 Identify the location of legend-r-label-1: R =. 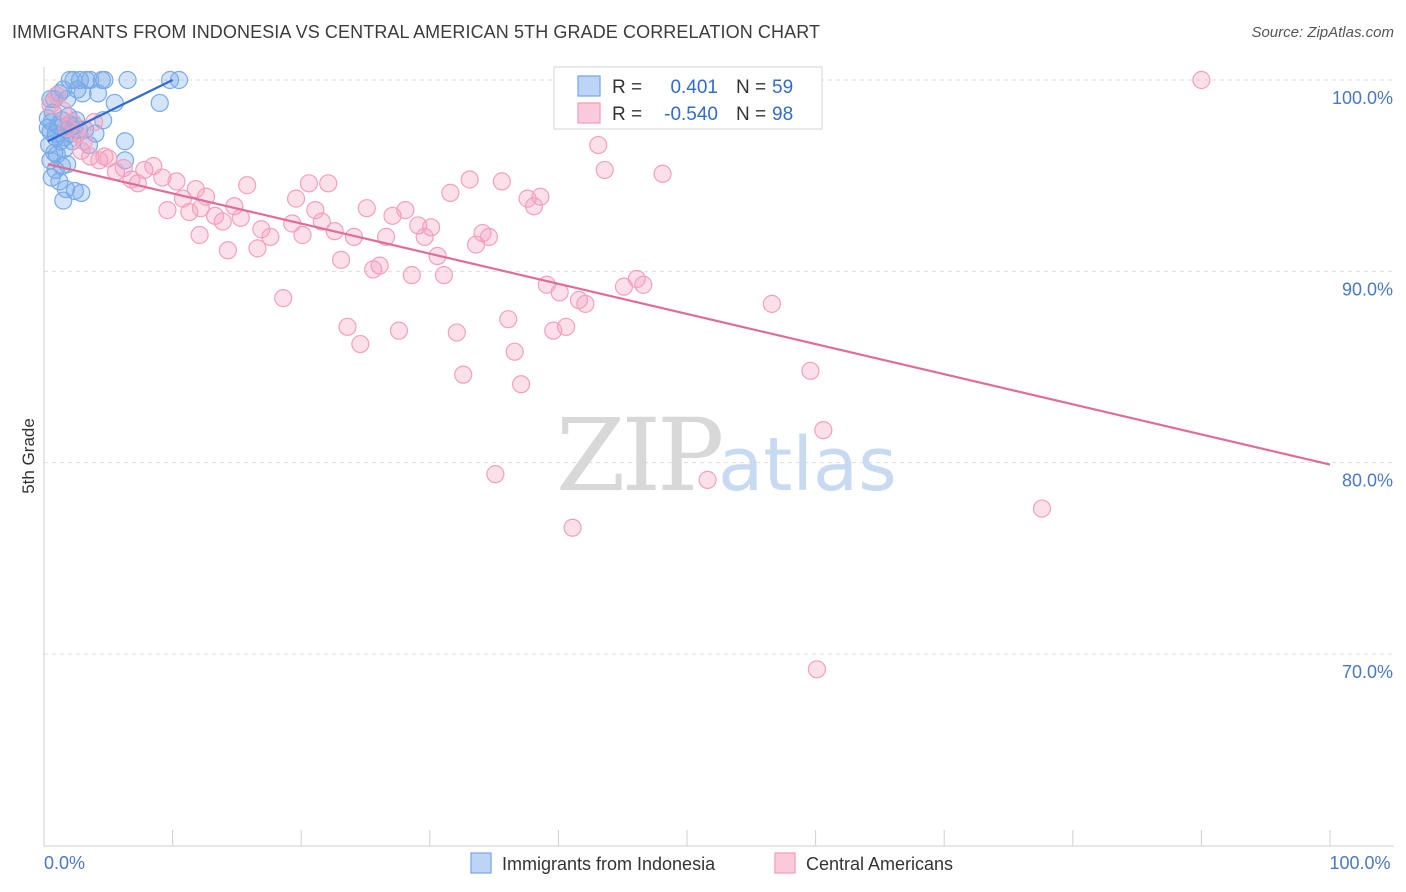
(627, 87).